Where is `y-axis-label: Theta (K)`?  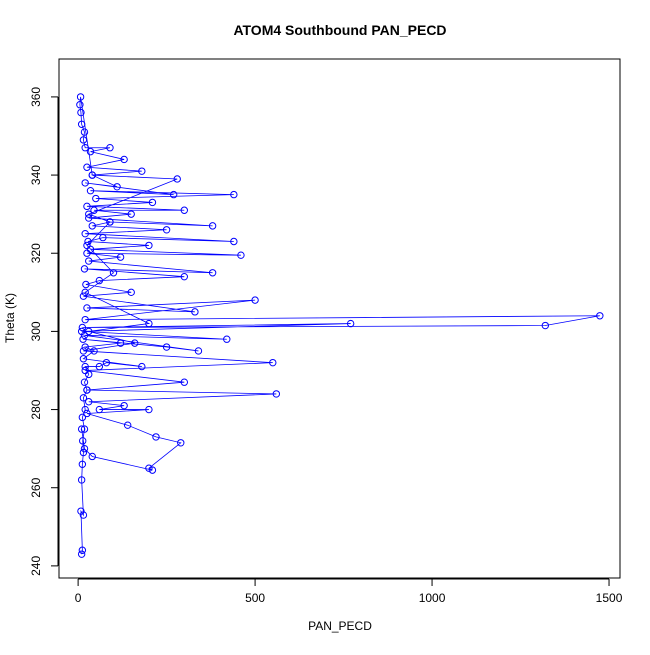
y-axis-label: Theta (K) is located at coordinates (10, 318).